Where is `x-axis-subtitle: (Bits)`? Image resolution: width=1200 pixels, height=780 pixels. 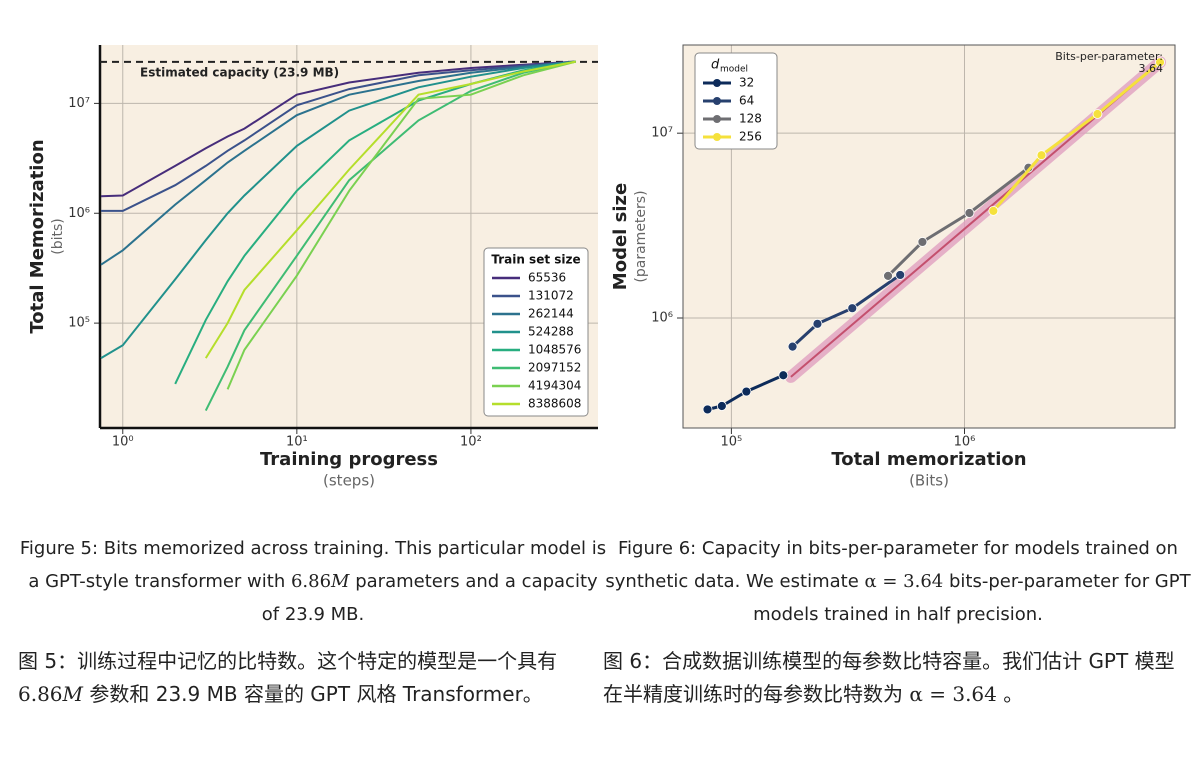
x-axis-subtitle: (Bits) is located at coordinates (929, 481).